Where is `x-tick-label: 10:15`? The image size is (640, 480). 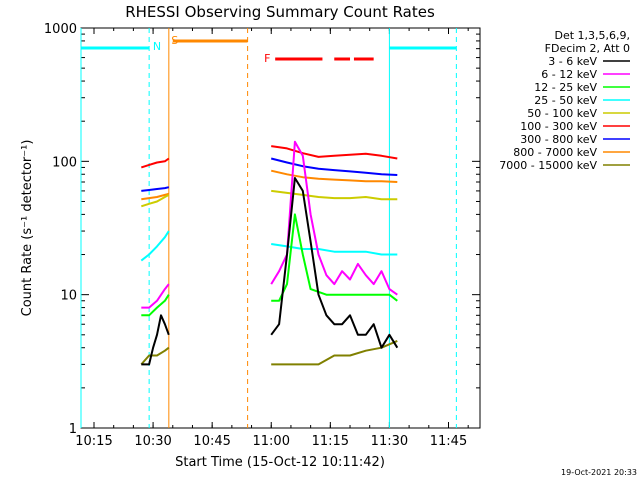
x-tick-label: 10:15 is located at coordinates (93, 441).